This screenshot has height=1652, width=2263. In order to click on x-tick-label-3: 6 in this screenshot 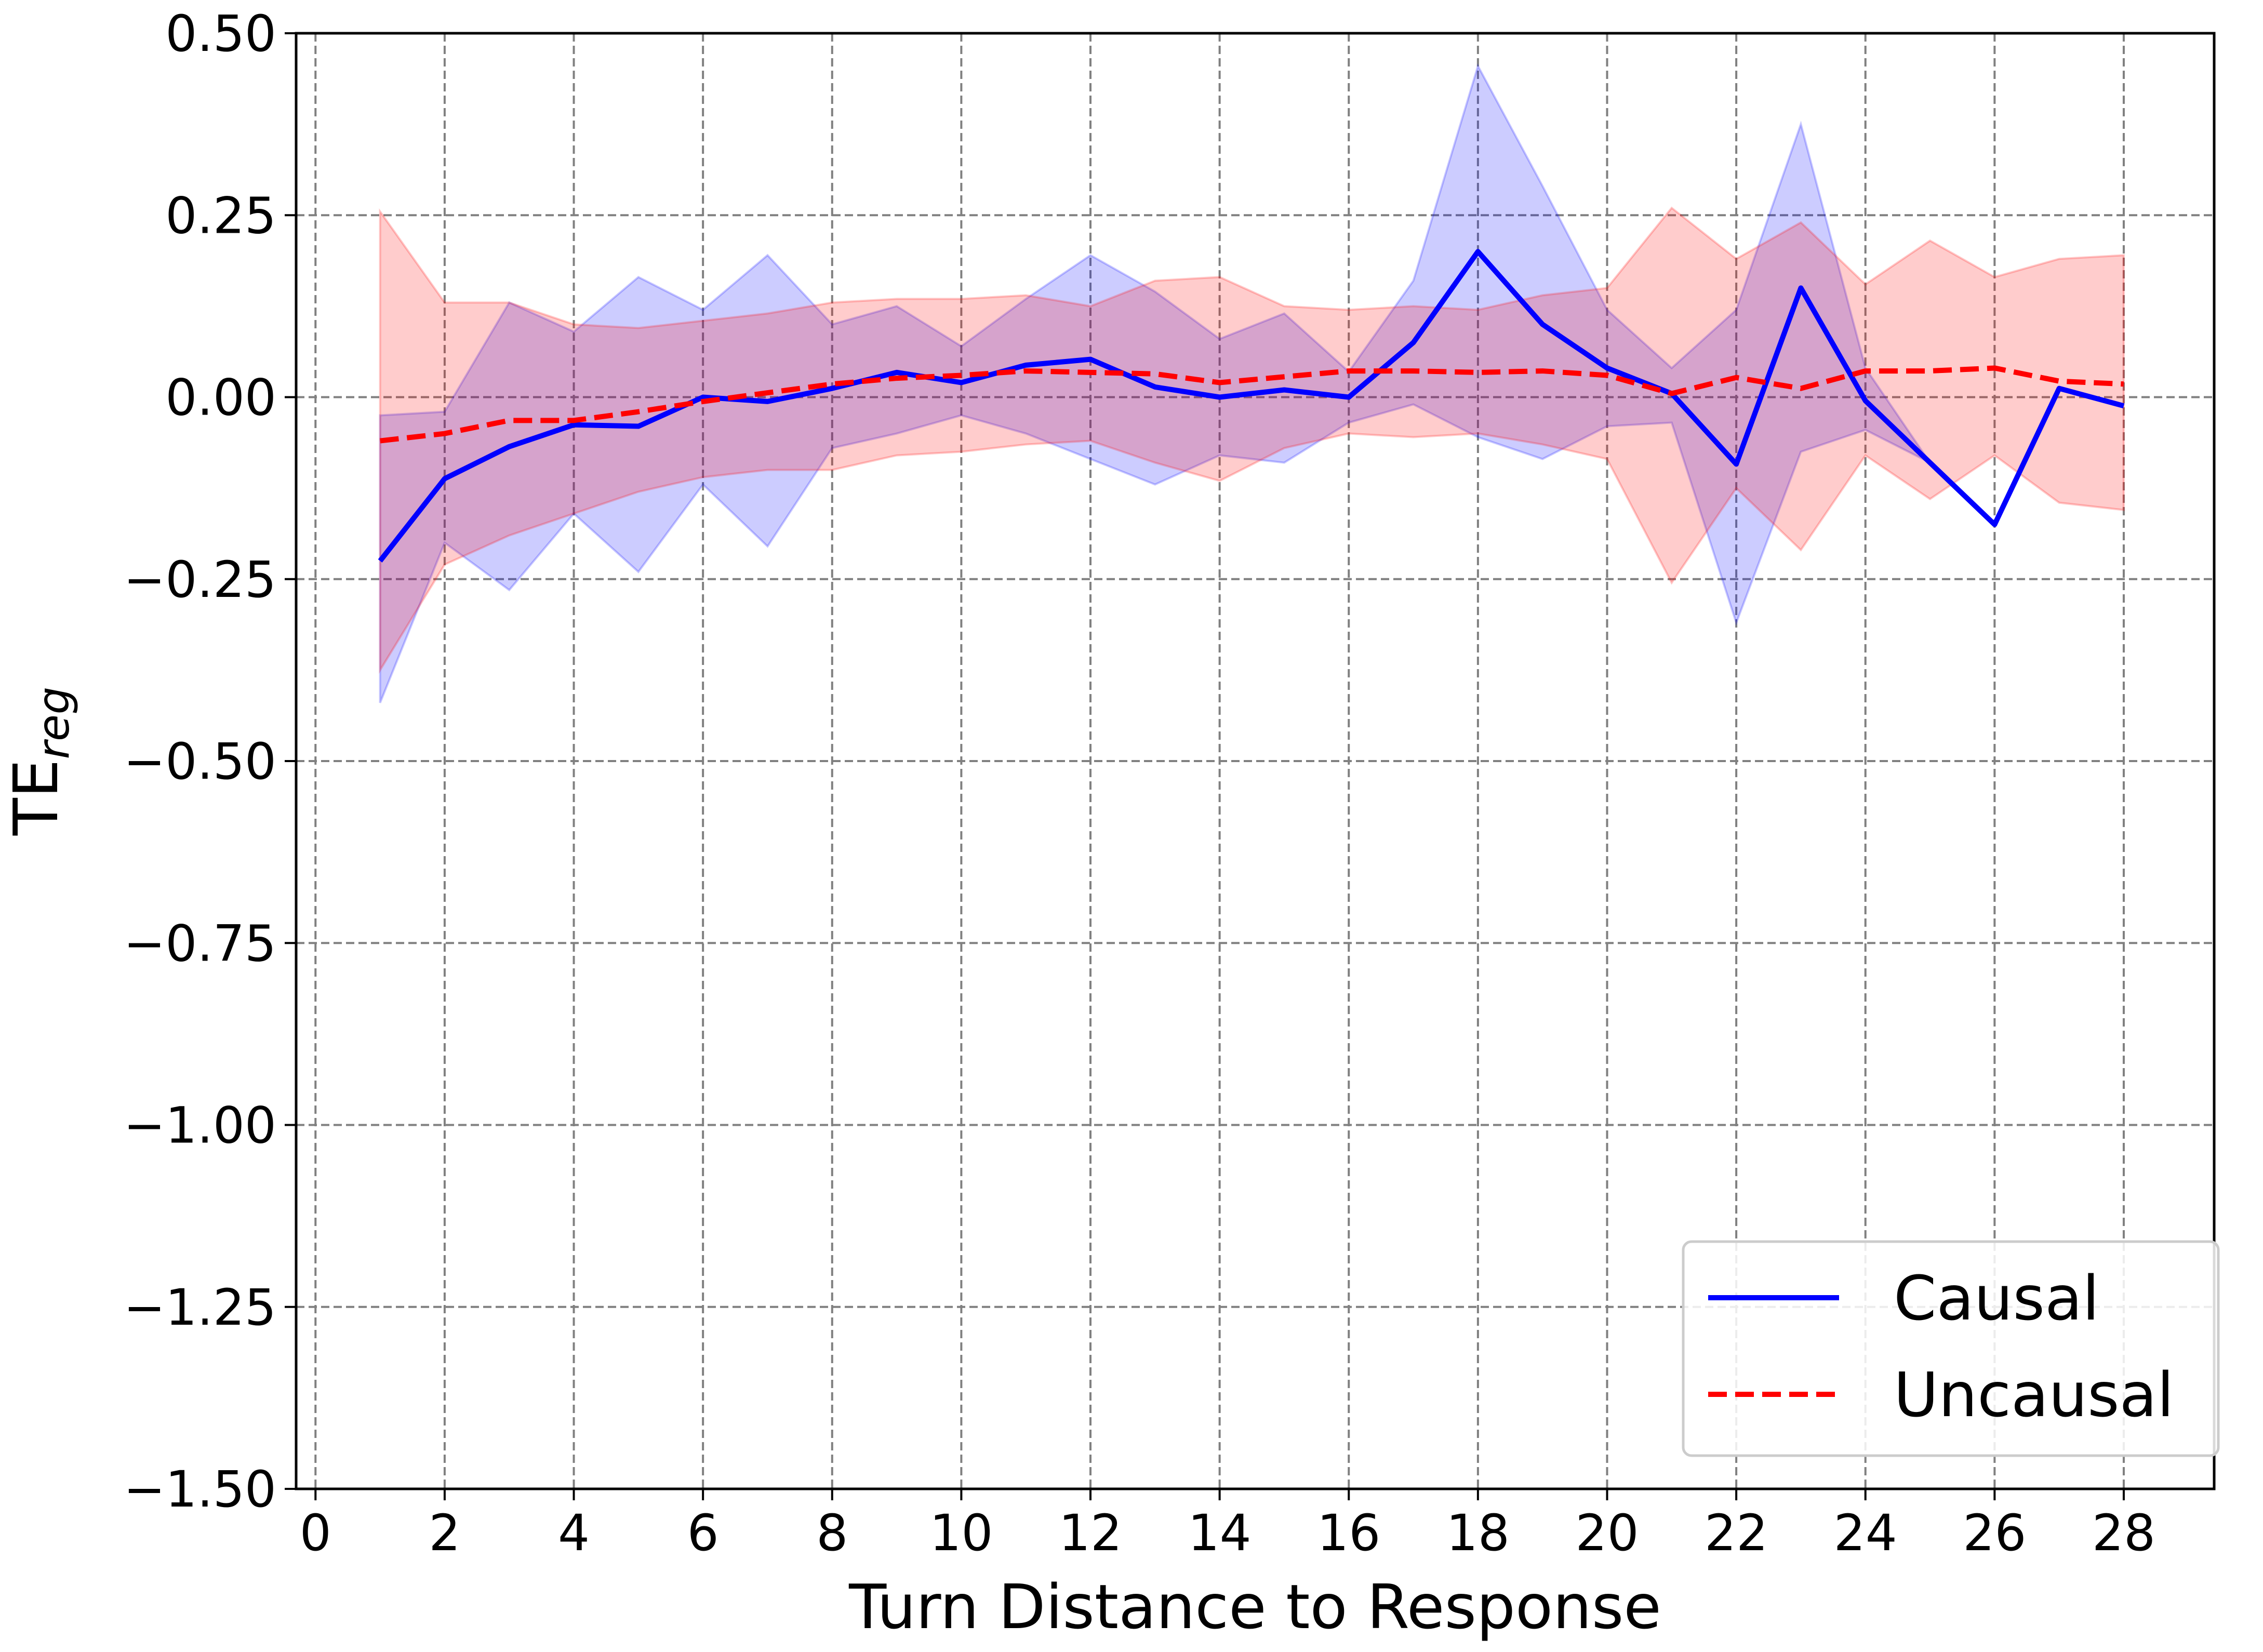, I will do `click(703, 1533)`.